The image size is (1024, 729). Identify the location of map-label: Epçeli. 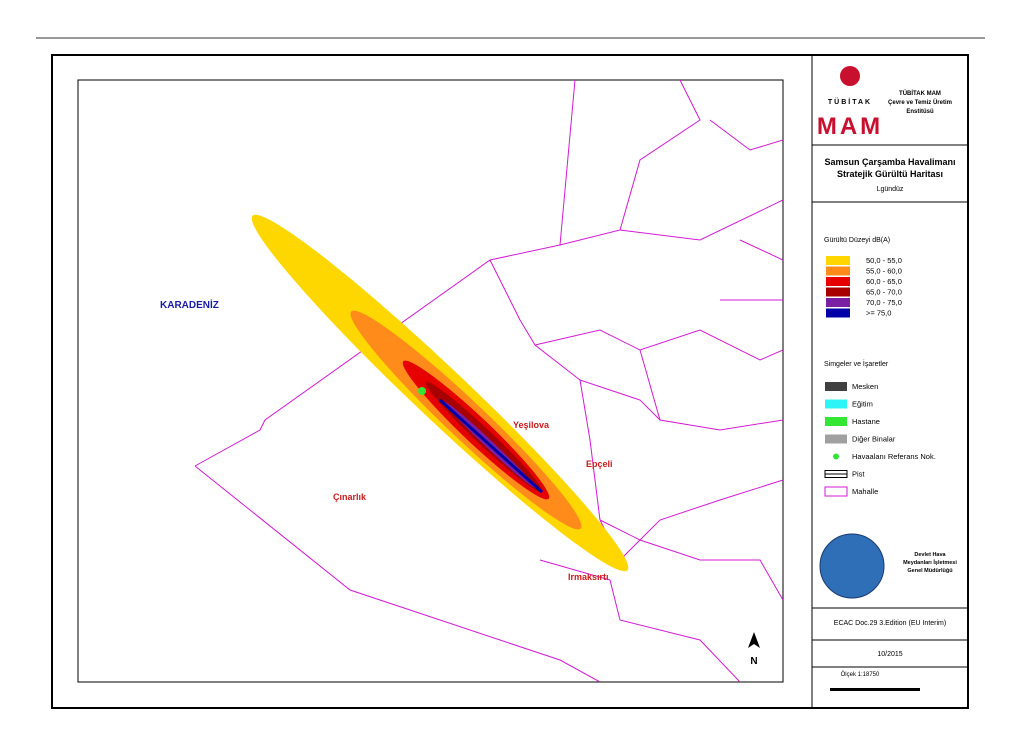
(599, 464).